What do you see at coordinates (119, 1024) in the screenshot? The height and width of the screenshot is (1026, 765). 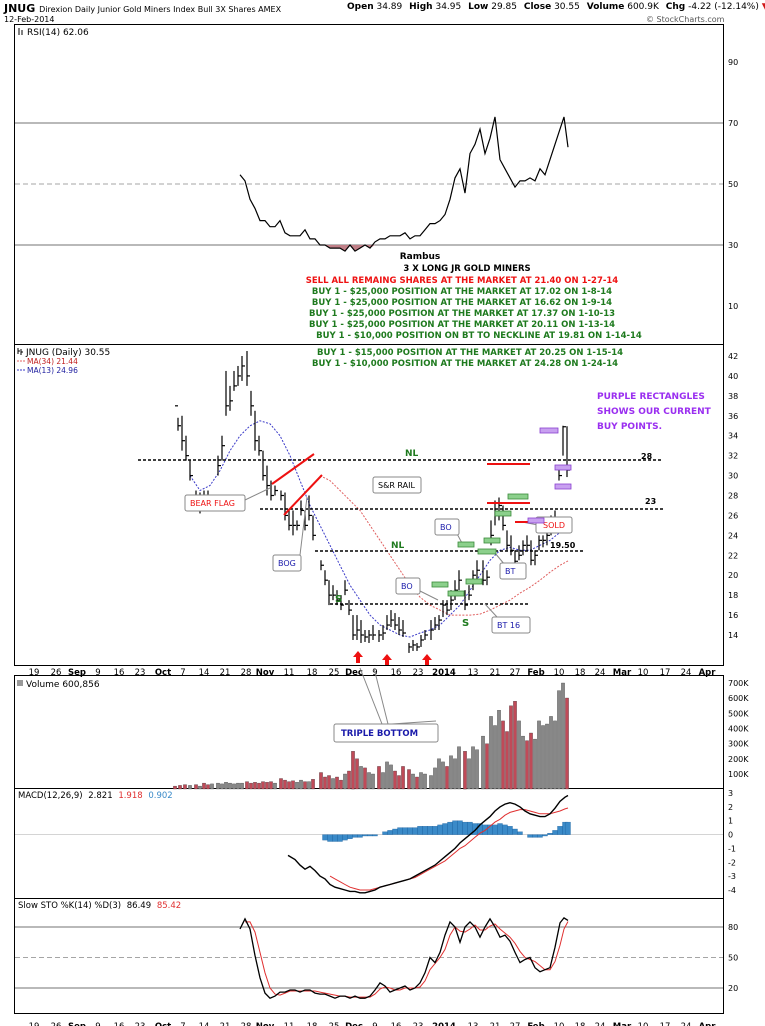 I see `x-axis-label: 16` at bounding box center [119, 1024].